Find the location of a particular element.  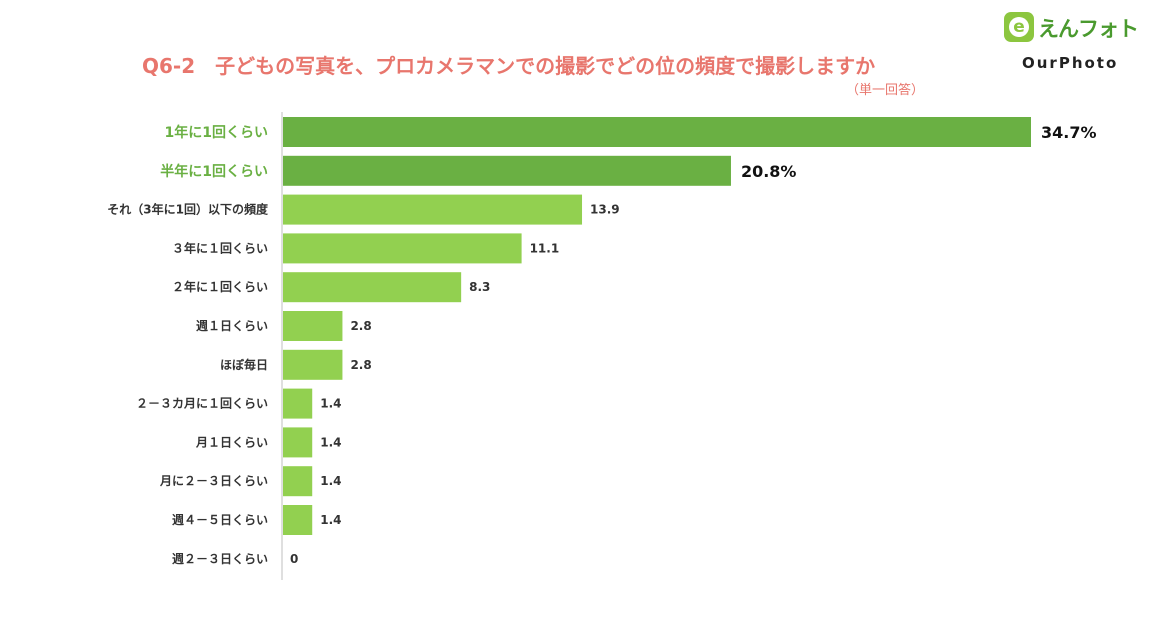

logo-name-en: OurPhoto is located at coordinates (1070, 63).